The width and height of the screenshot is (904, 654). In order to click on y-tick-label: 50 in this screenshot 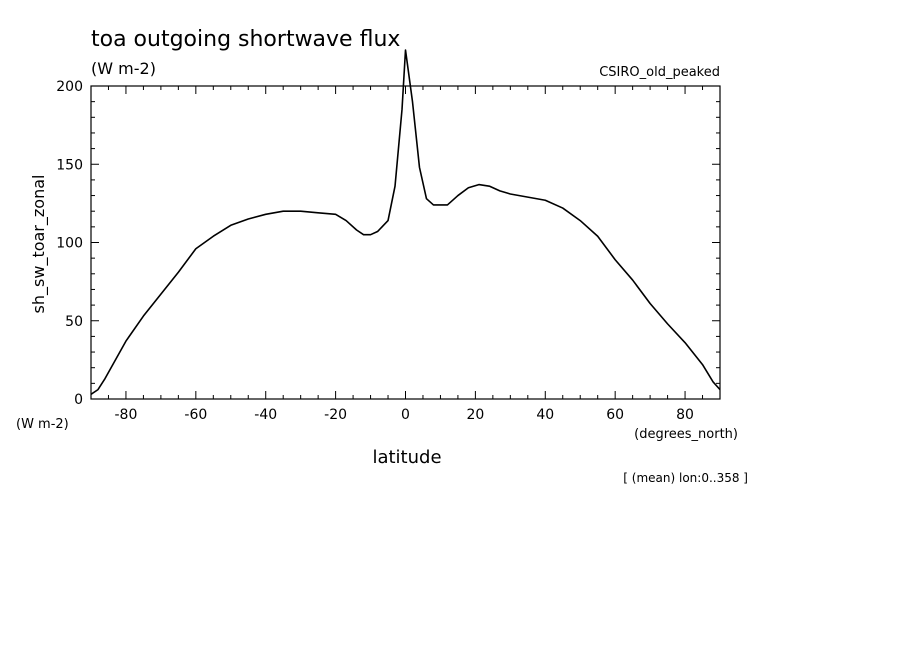, I will do `click(74, 322)`.